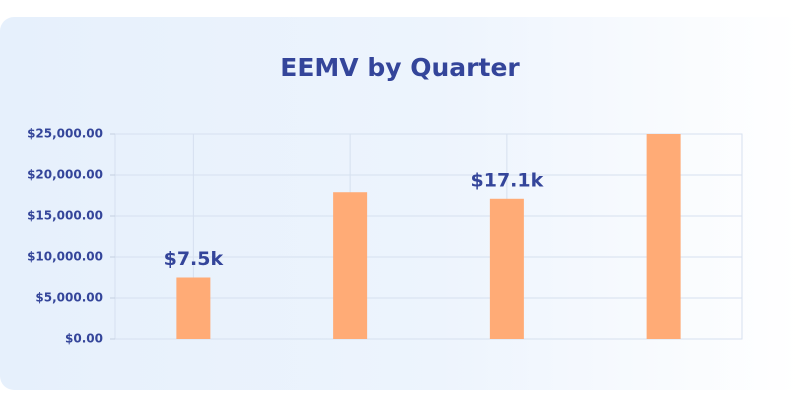 The image size is (800, 407). What do you see at coordinates (194, 259) in the screenshot?
I see `value-label: $7.5k` at bounding box center [194, 259].